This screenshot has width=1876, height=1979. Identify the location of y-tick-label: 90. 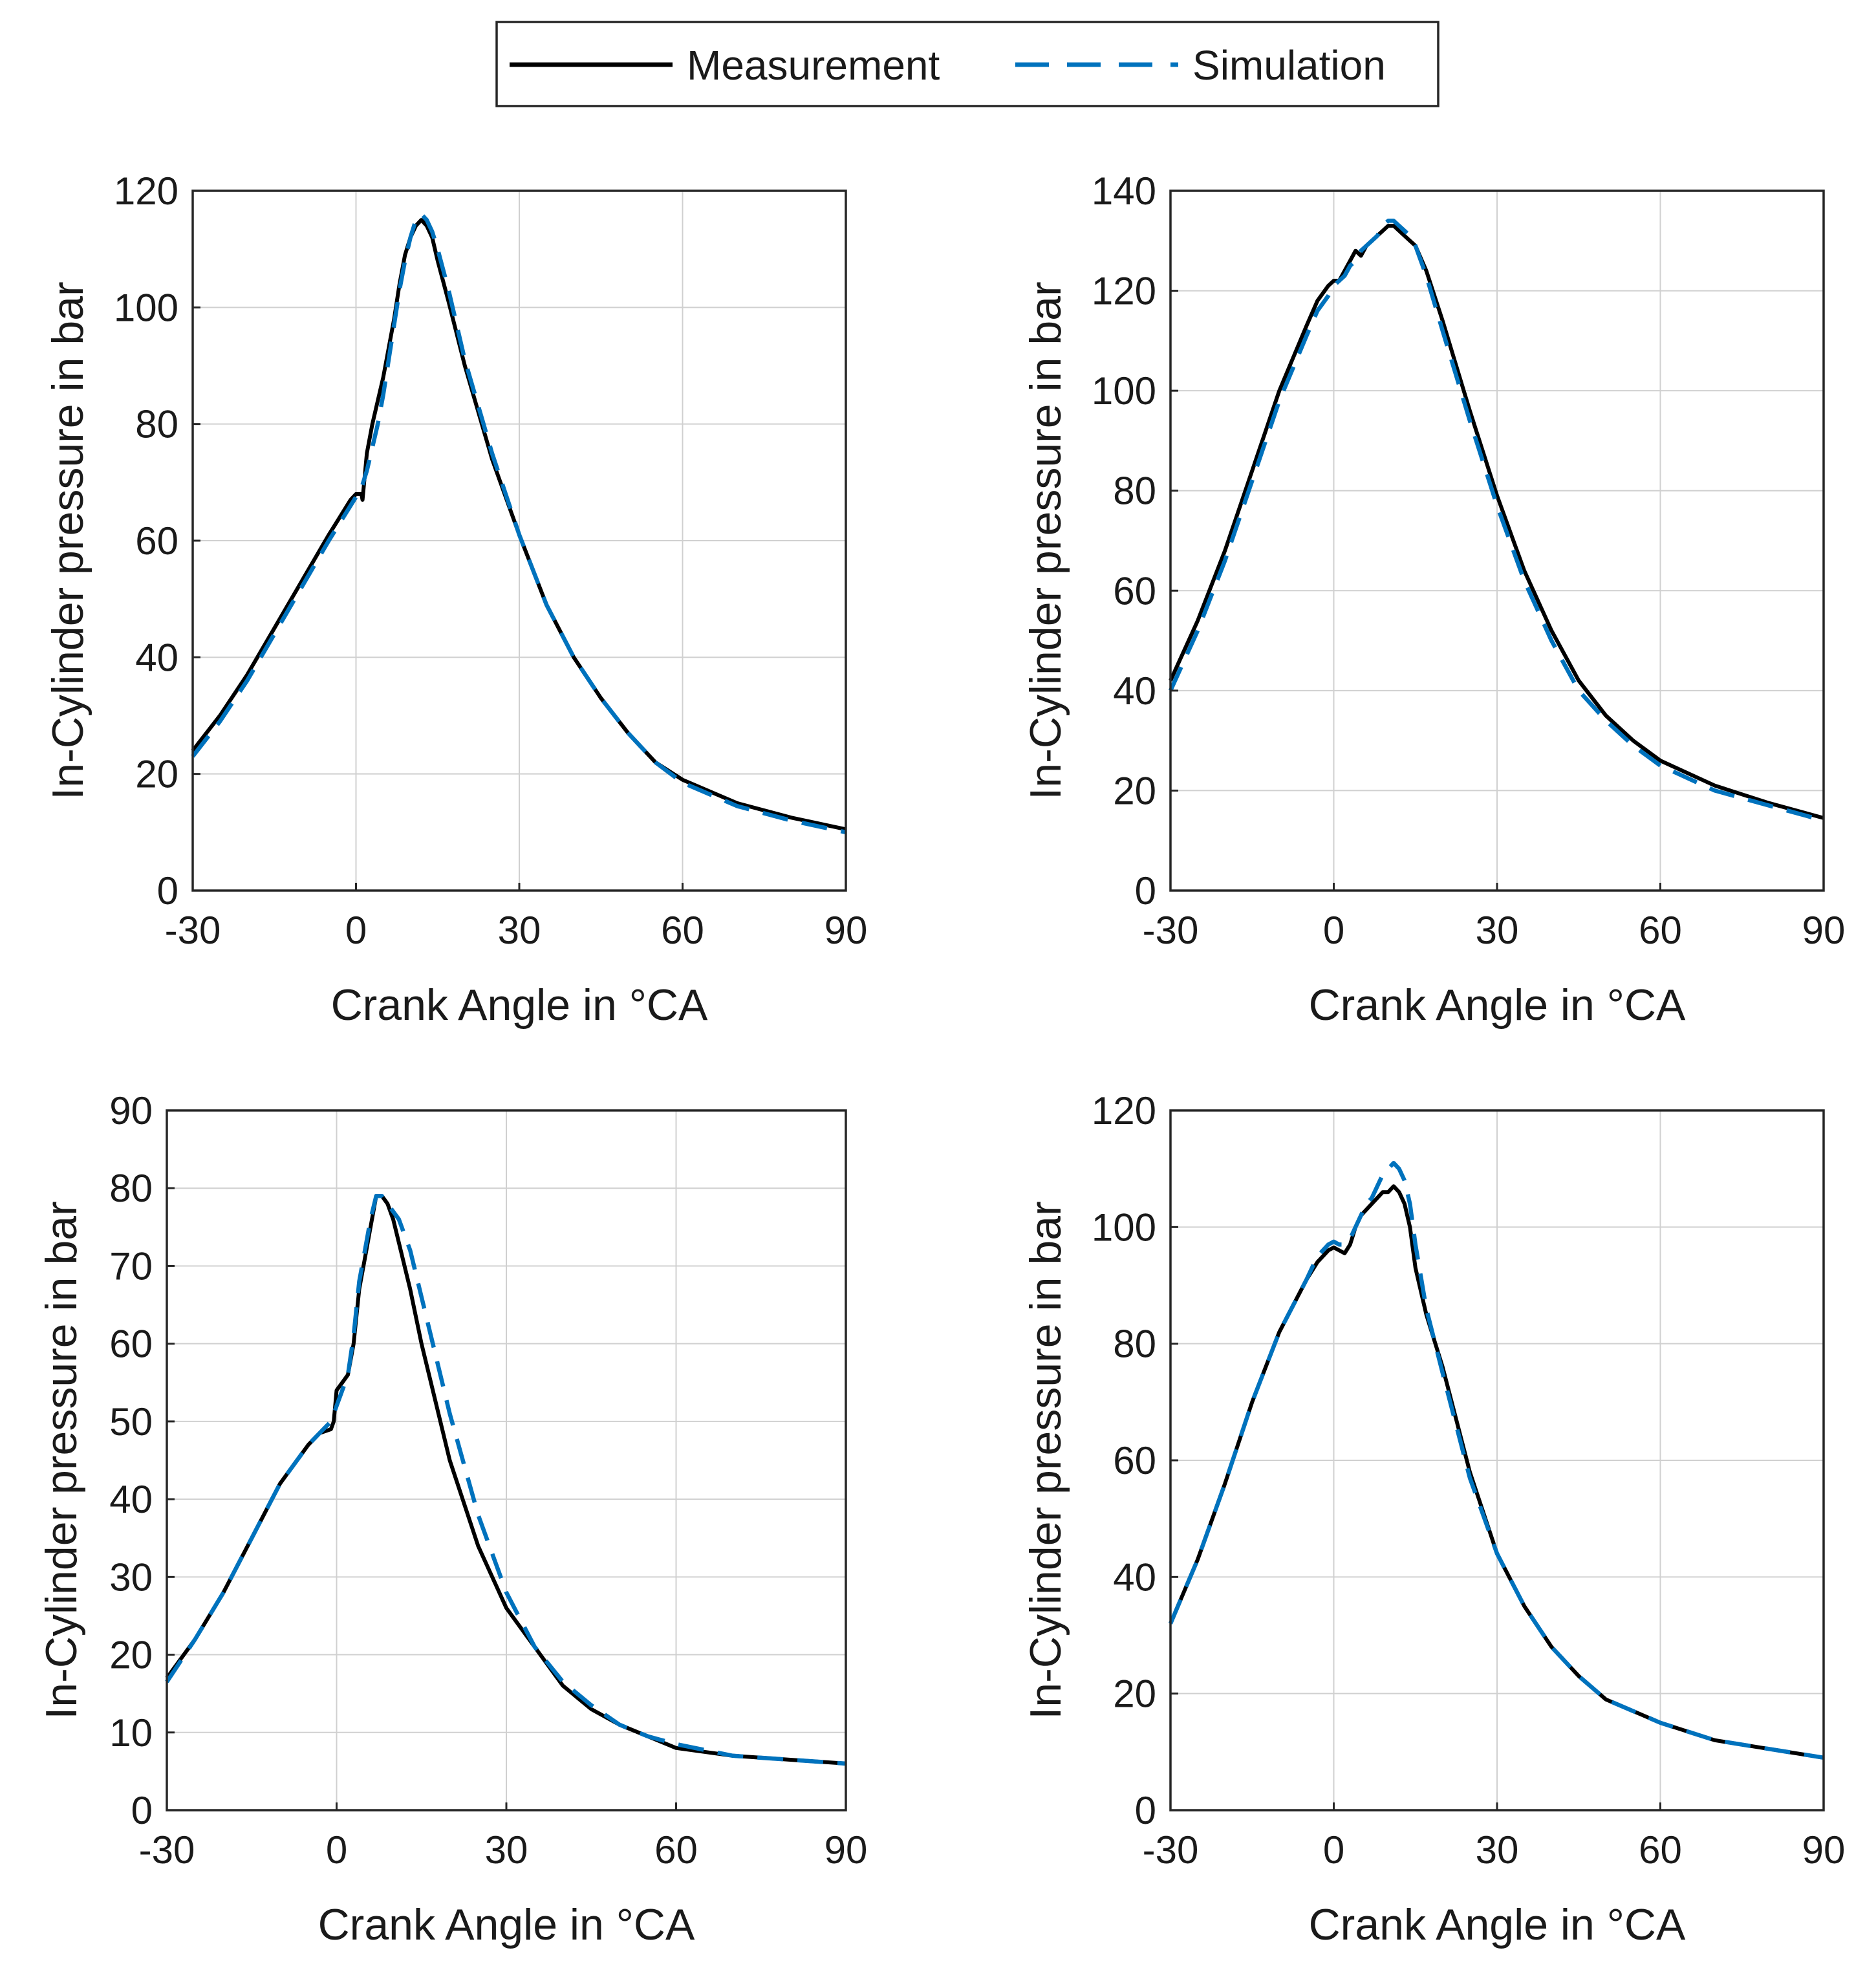
(131, 1110).